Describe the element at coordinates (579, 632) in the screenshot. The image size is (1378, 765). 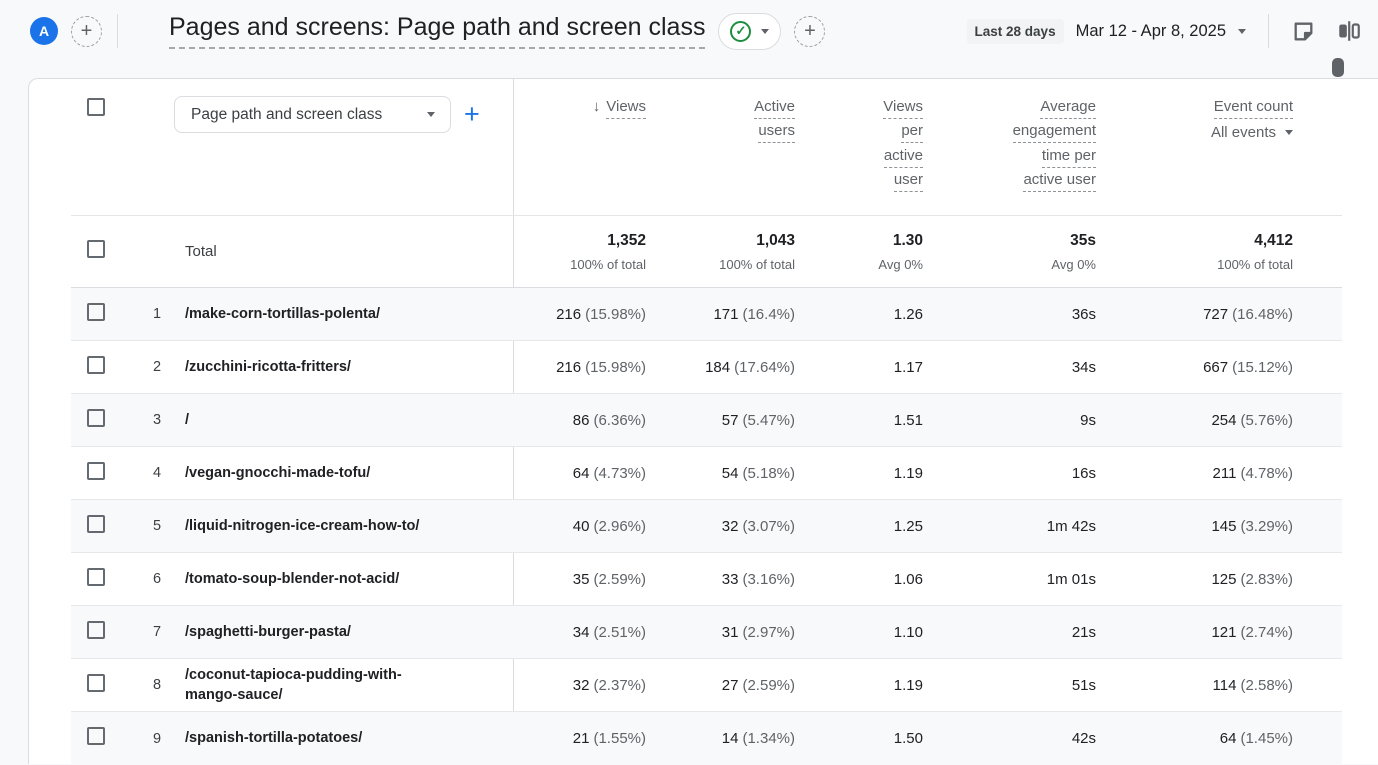
I see `views-cell: 34 (2.51%)` at that location.